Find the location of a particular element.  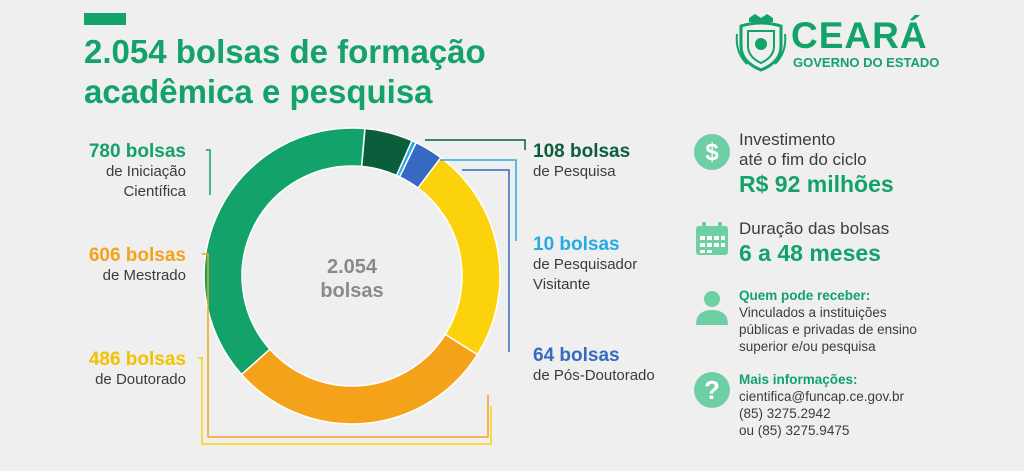

slice-mestrado is located at coordinates (359, 379).